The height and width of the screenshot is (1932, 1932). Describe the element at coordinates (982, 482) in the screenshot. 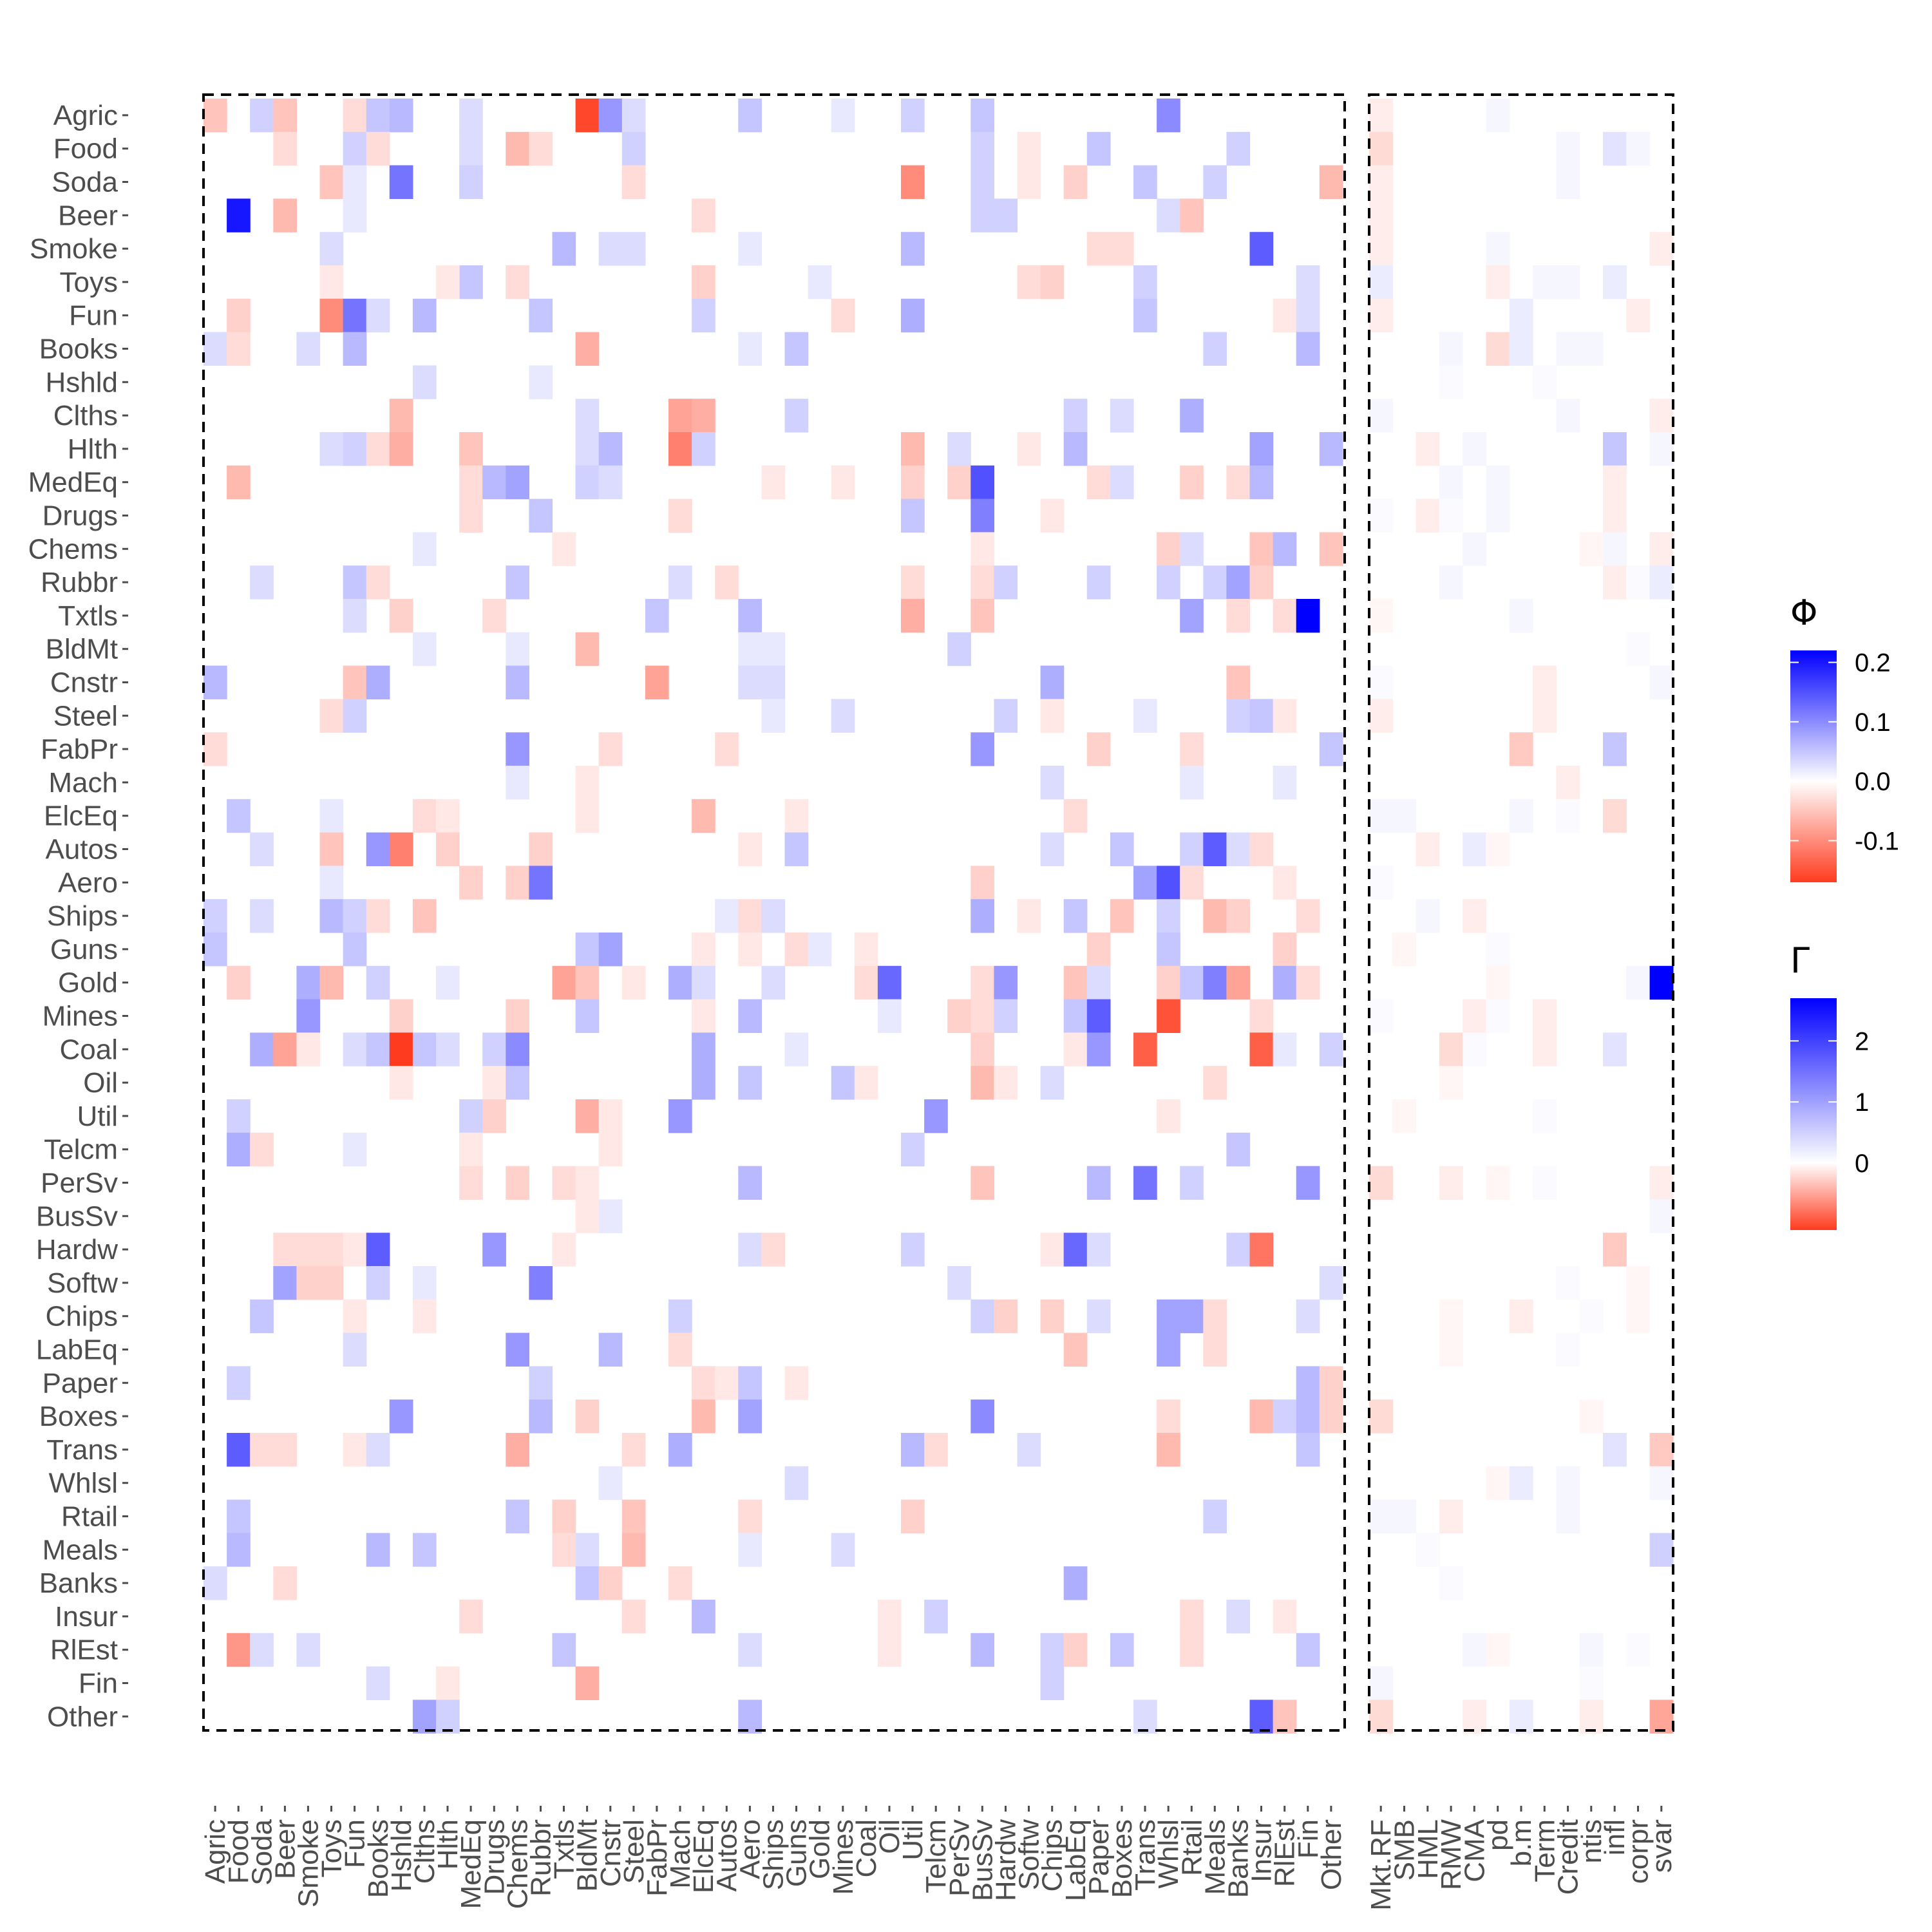

I see `phi-cell-medeq-bussv` at that location.